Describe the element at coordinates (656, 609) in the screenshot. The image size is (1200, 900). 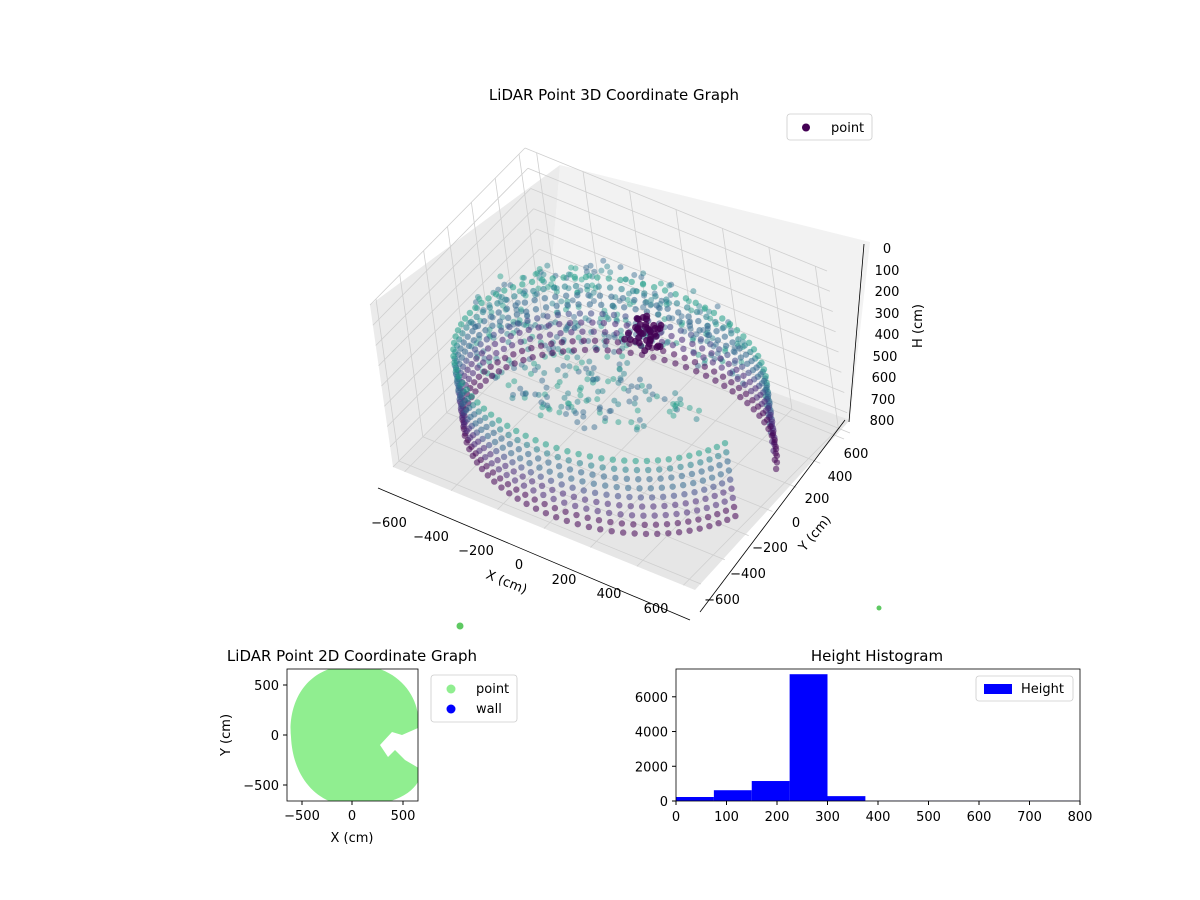
I see `x3d-tick-label: 600` at that location.